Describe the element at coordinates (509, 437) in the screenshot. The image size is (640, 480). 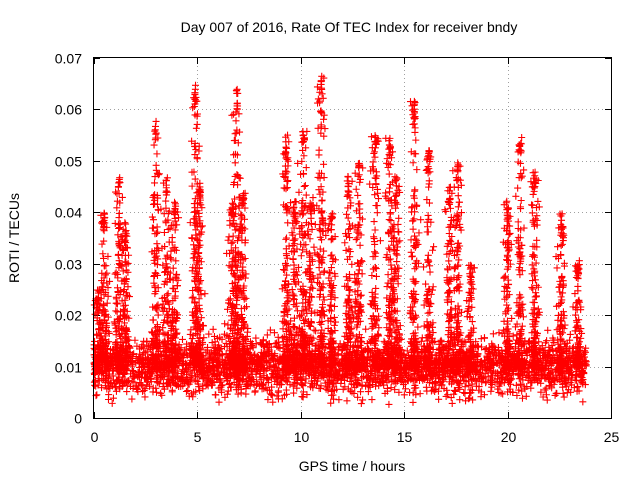
I see `x-tick-label: 20` at that location.